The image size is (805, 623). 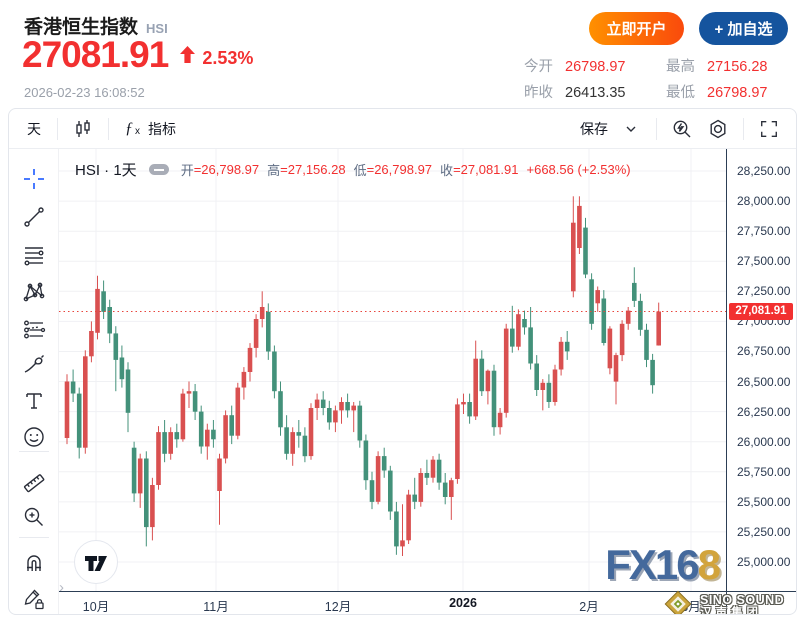 I want to click on chart-toolbar: 天 ƒ x 指标 保存, so click(x=402, y=129).